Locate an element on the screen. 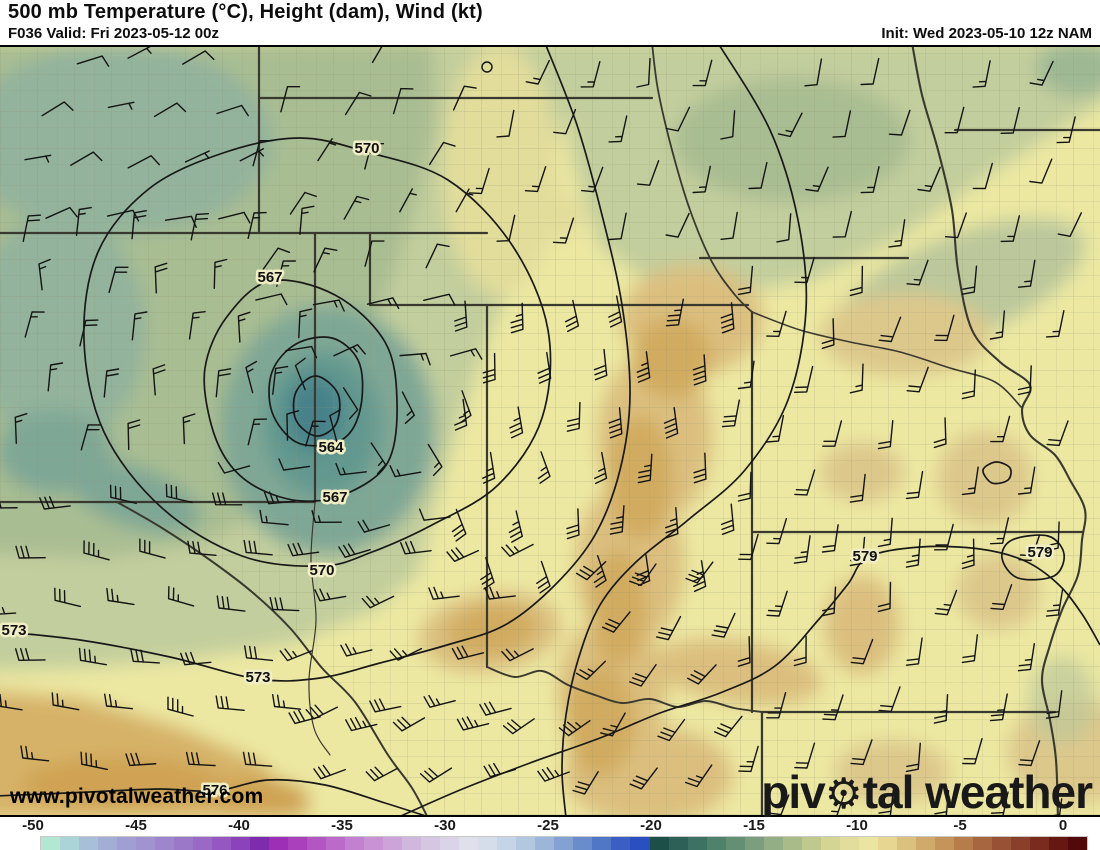 Image resolution: width=1100 pixels, height=850 pixels. colorbar-tick-label: -35 is located at coordinates (342, 825).